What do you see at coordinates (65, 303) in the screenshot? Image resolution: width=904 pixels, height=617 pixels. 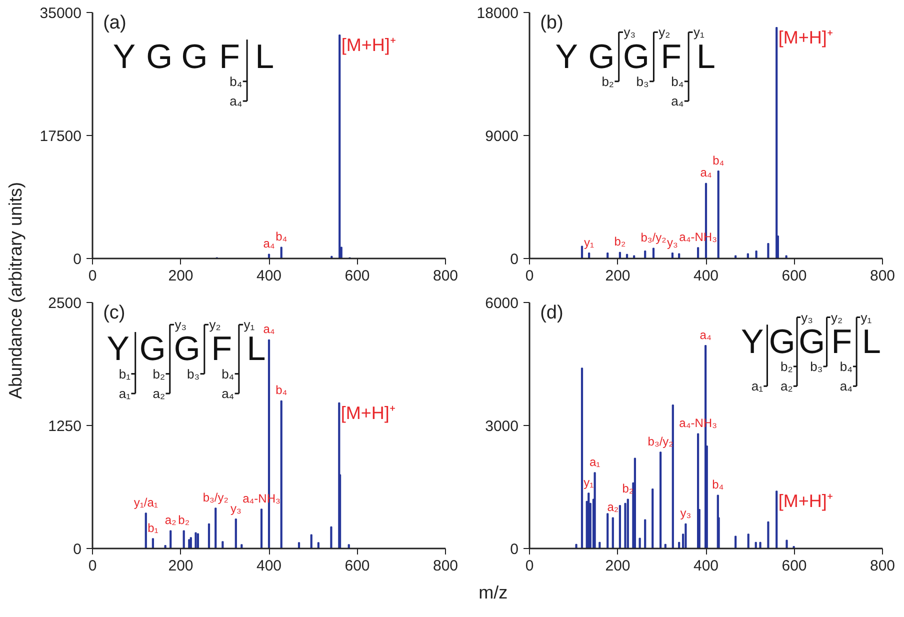 I see `y-tick-label: 2500` at bounding box center [65, 303].